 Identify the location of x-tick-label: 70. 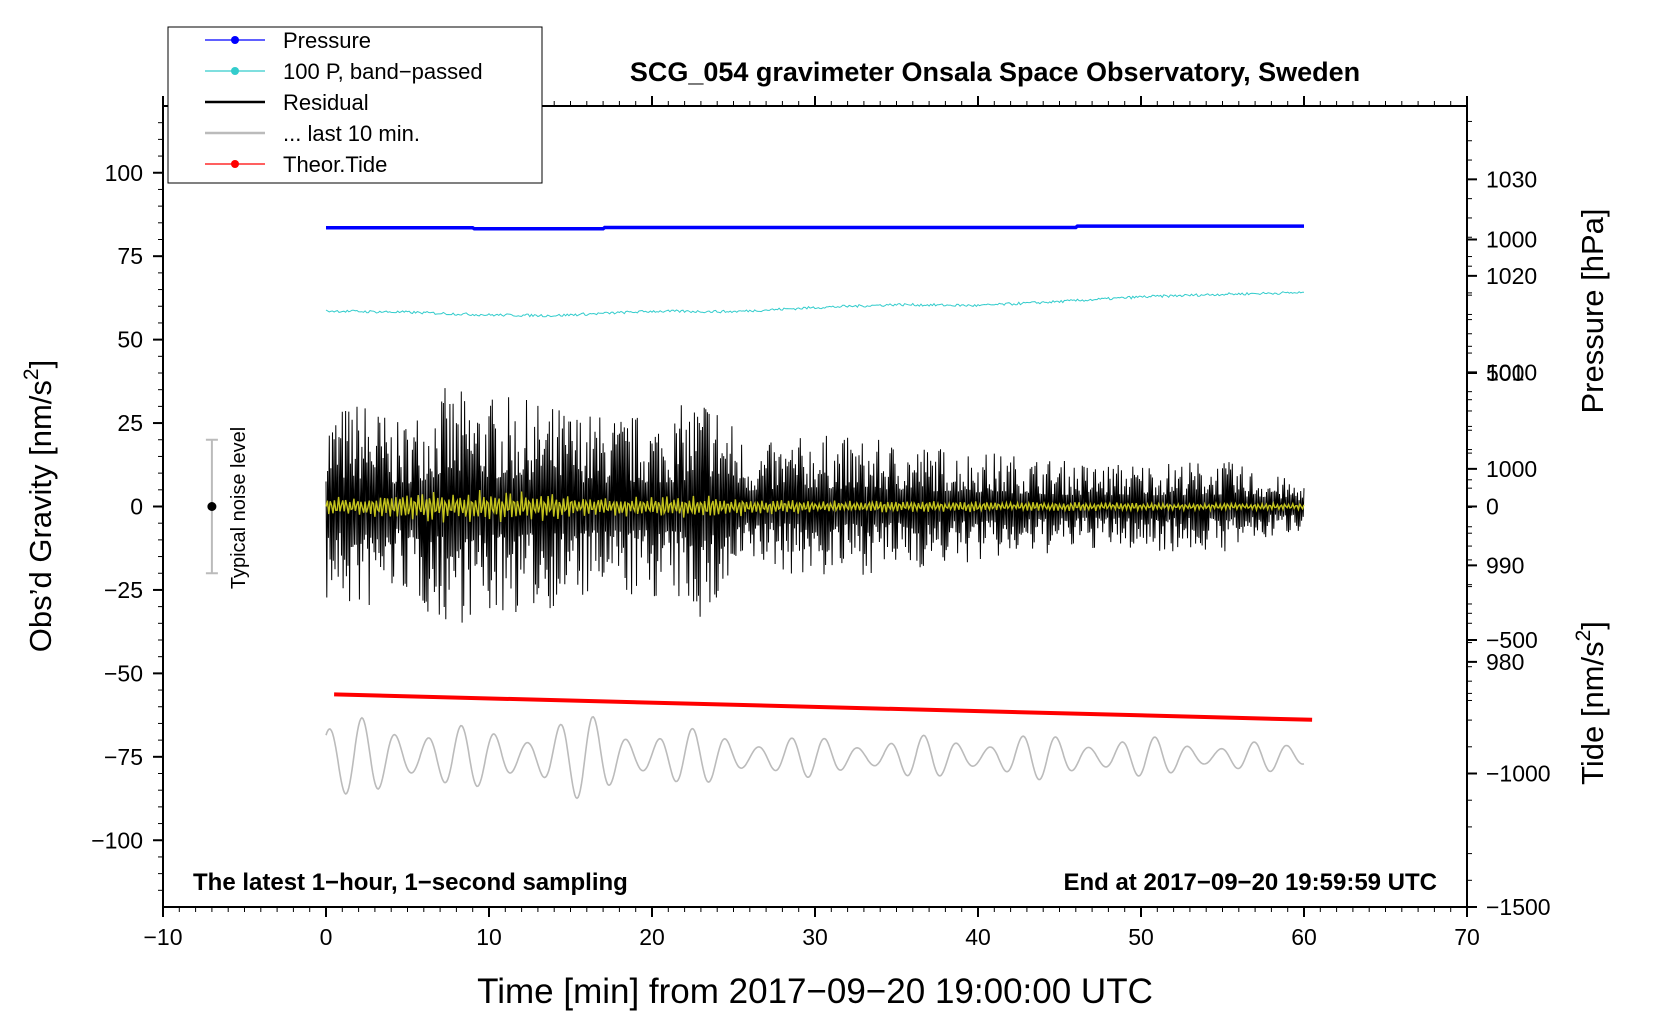
(1467, 937).